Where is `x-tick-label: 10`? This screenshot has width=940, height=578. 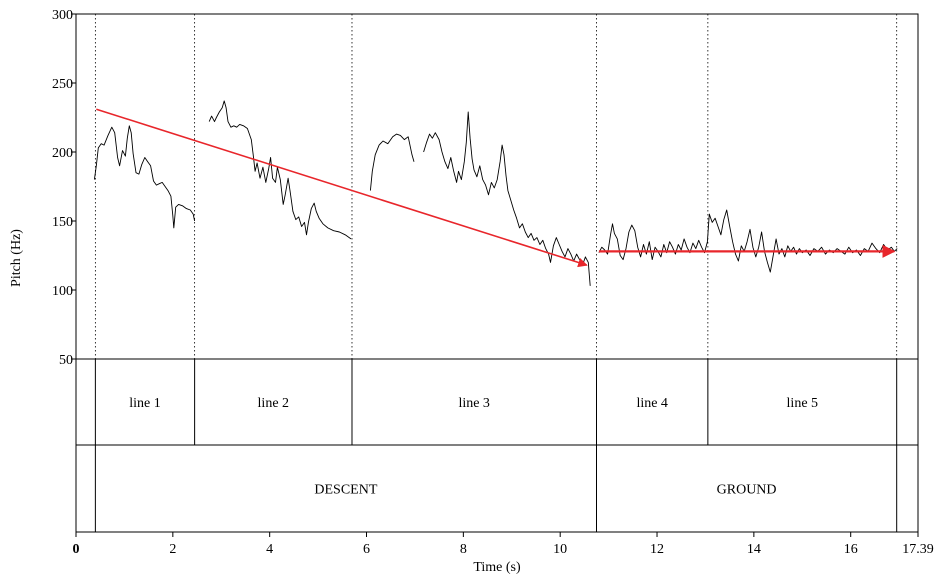 x-tick-label: 10 is located at coordinates (560, 549).